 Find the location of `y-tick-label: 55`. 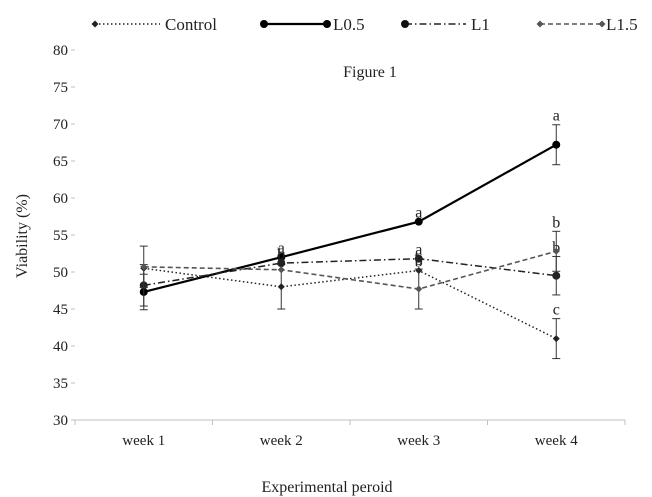

y-tick-label: 55 is located at coordinates (60, 236).